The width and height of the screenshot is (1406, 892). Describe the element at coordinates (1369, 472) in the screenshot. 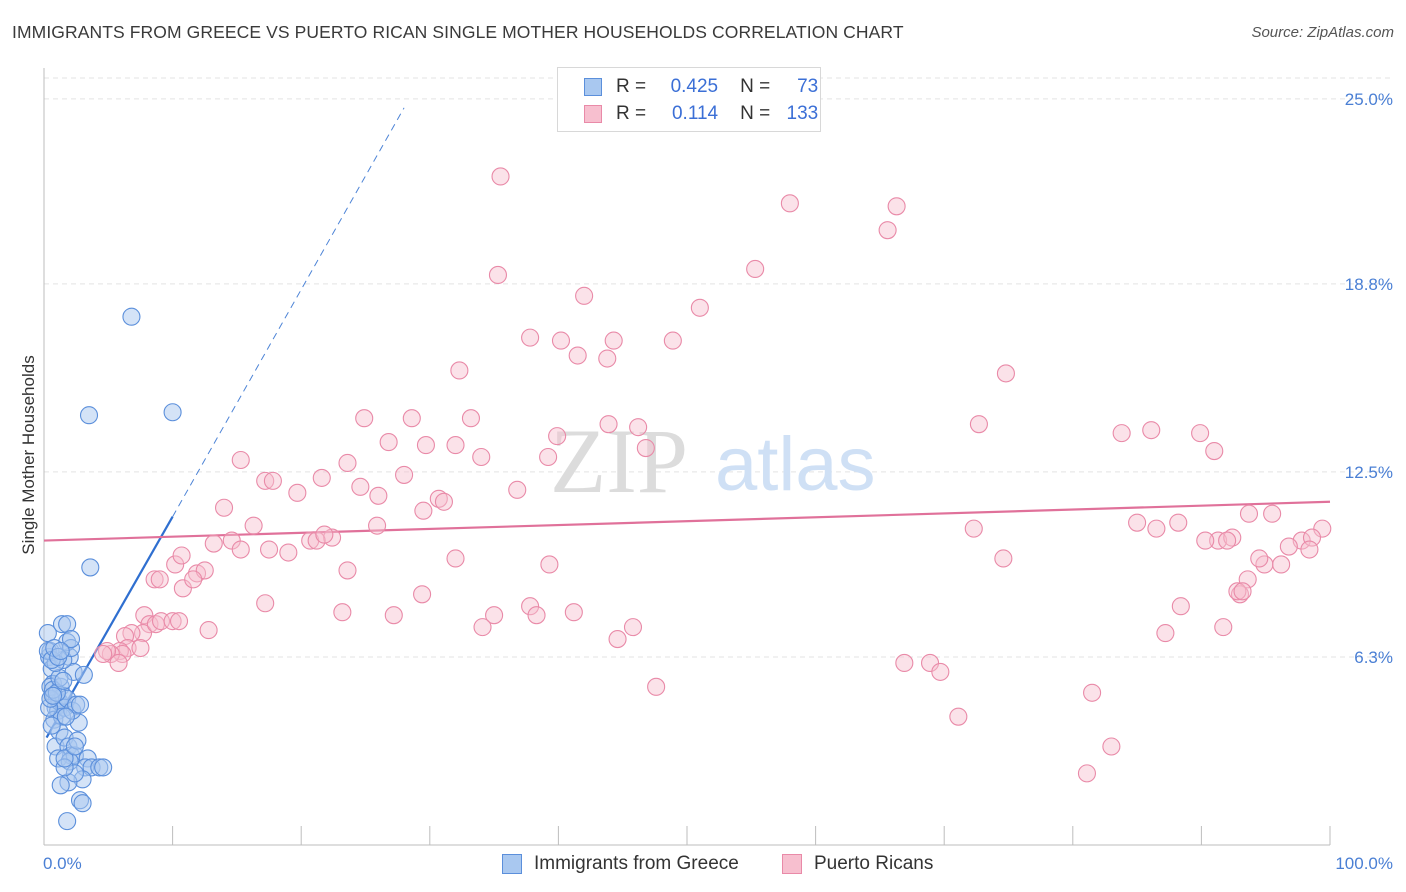

I see `y-tick-label: 12.5%` at that location.